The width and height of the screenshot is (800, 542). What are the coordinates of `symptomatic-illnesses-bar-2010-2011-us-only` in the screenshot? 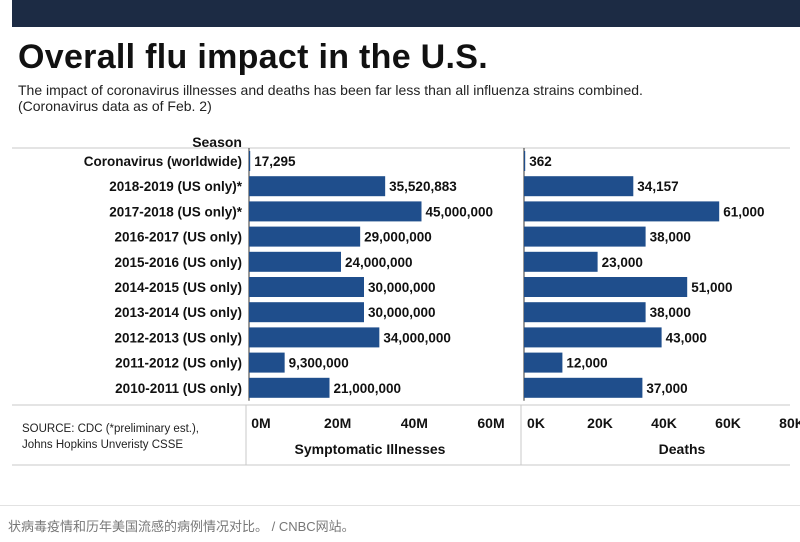 It's located at (289, 387).